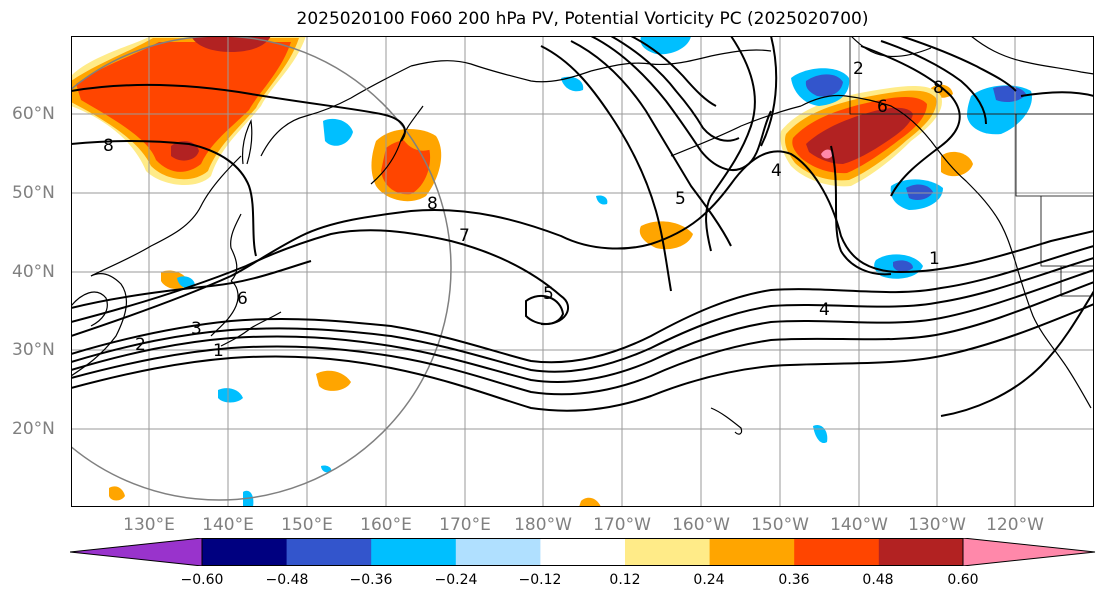 Image resolution: width=1105 pixels, height=601 pixels. I want to click on colorbar-tick-label: 0.48, so click(878, 580).